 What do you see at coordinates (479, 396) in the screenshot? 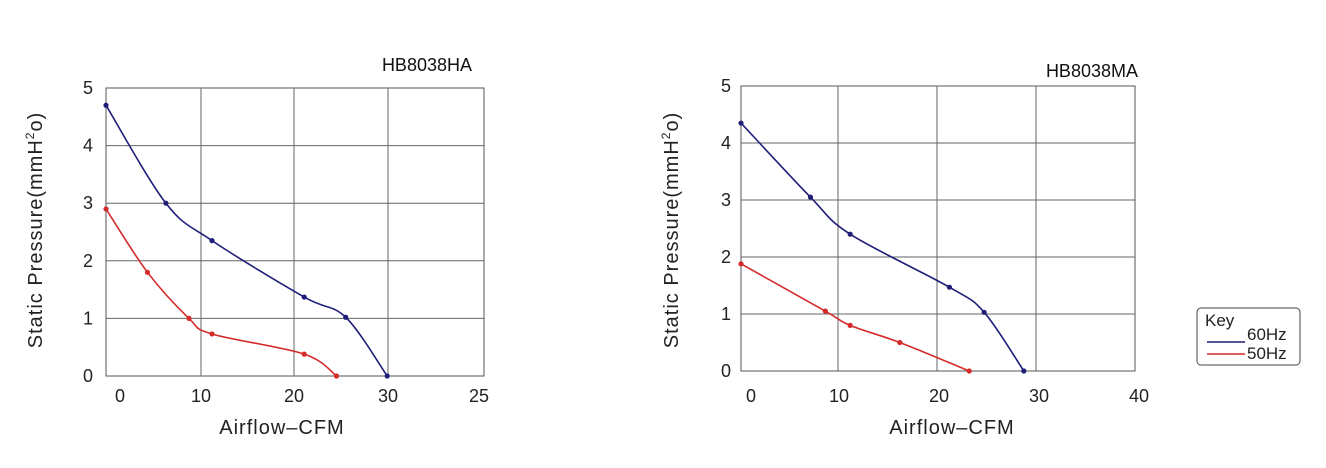
I see `x-tick-label: 25` at bounding box center [479, 396].